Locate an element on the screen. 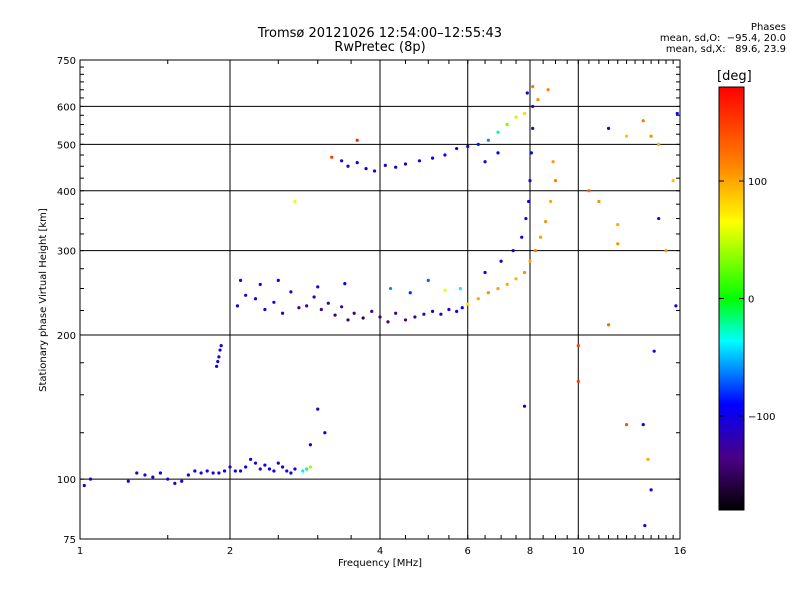 The width and height of the screenshot is (800, 600). y-tick-label: 500 is located at coordinates (66, 145).